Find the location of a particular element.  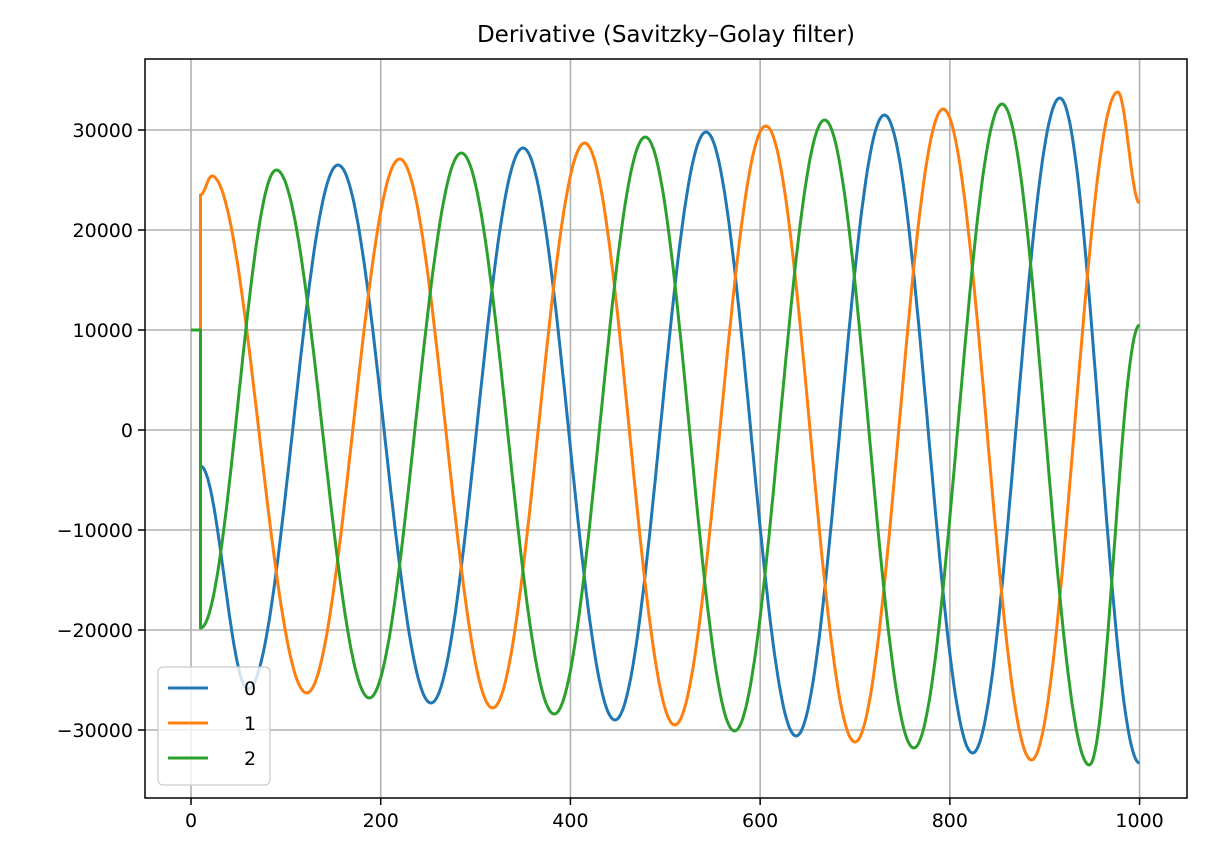

x-tick-label: 0 is located at coordinates (191, 821).